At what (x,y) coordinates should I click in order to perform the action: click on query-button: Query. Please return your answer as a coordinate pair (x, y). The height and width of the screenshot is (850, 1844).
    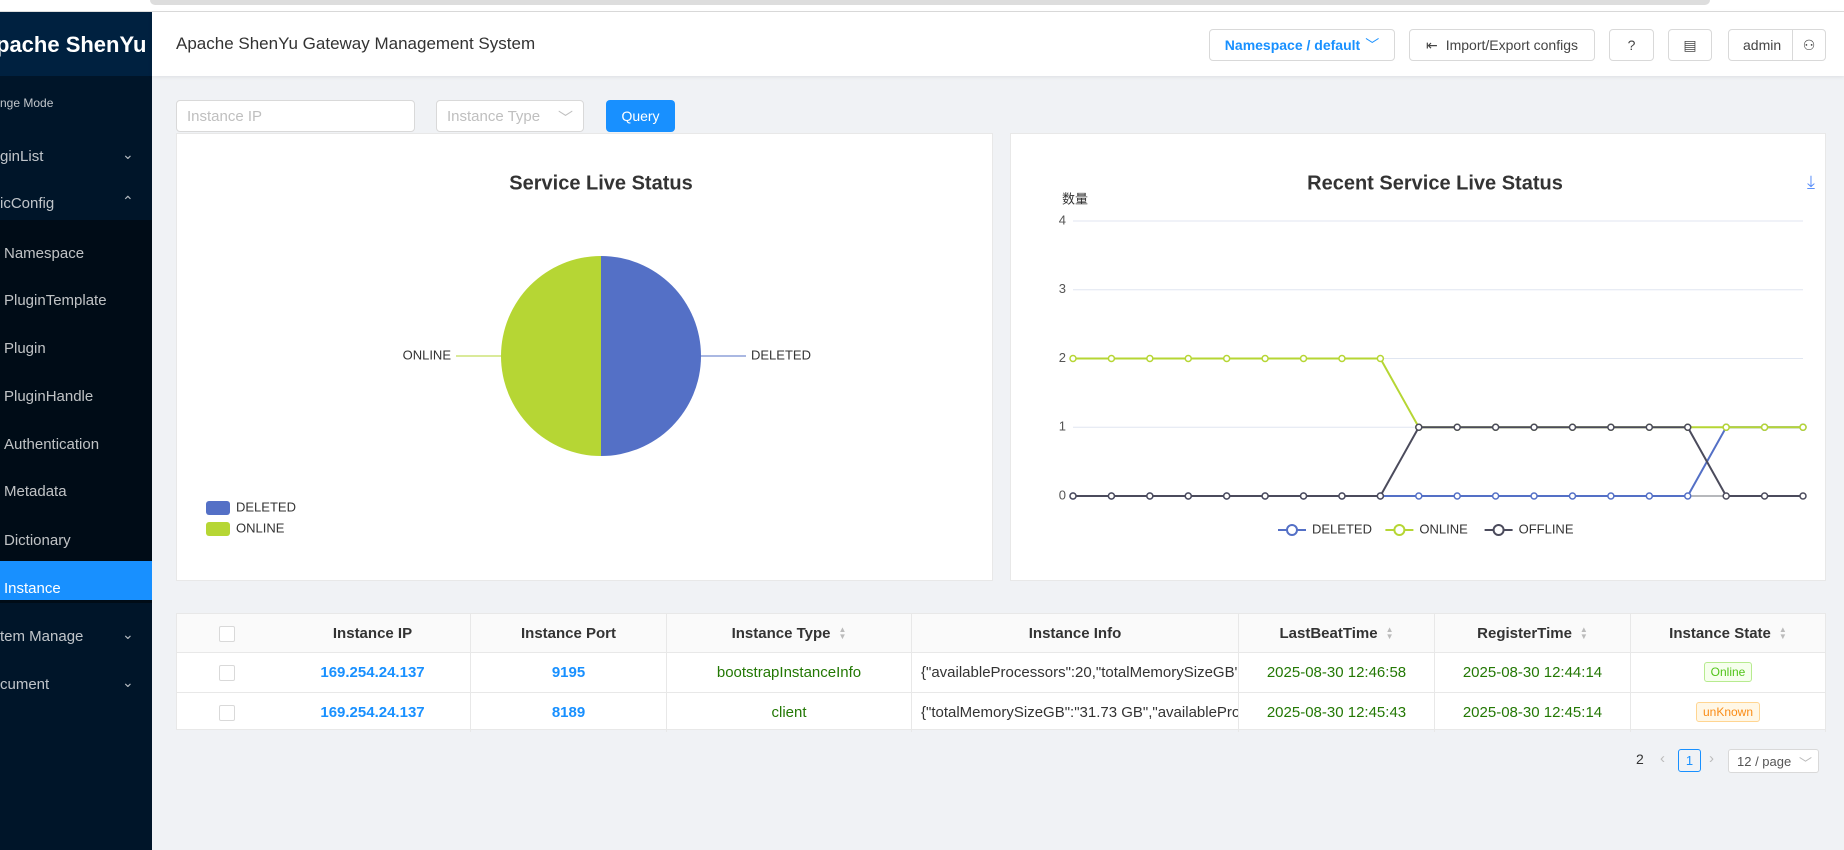
    Looking at the image, I should click on (640, 116).